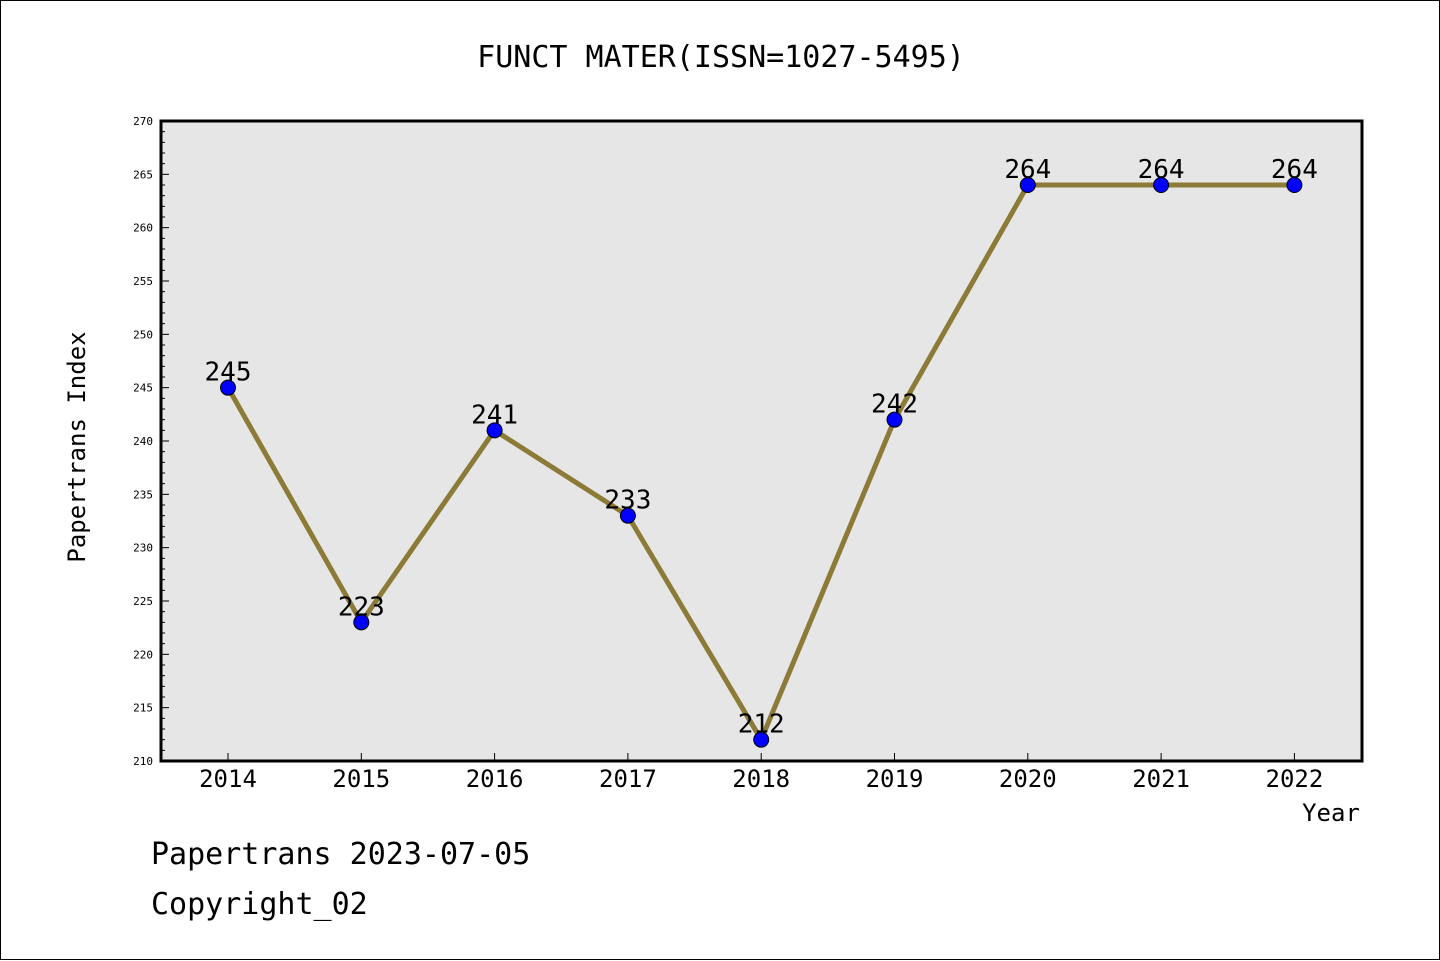 This screenshot has height=961, width=1440. I want to click on data-label: 242, so click(894, 405).